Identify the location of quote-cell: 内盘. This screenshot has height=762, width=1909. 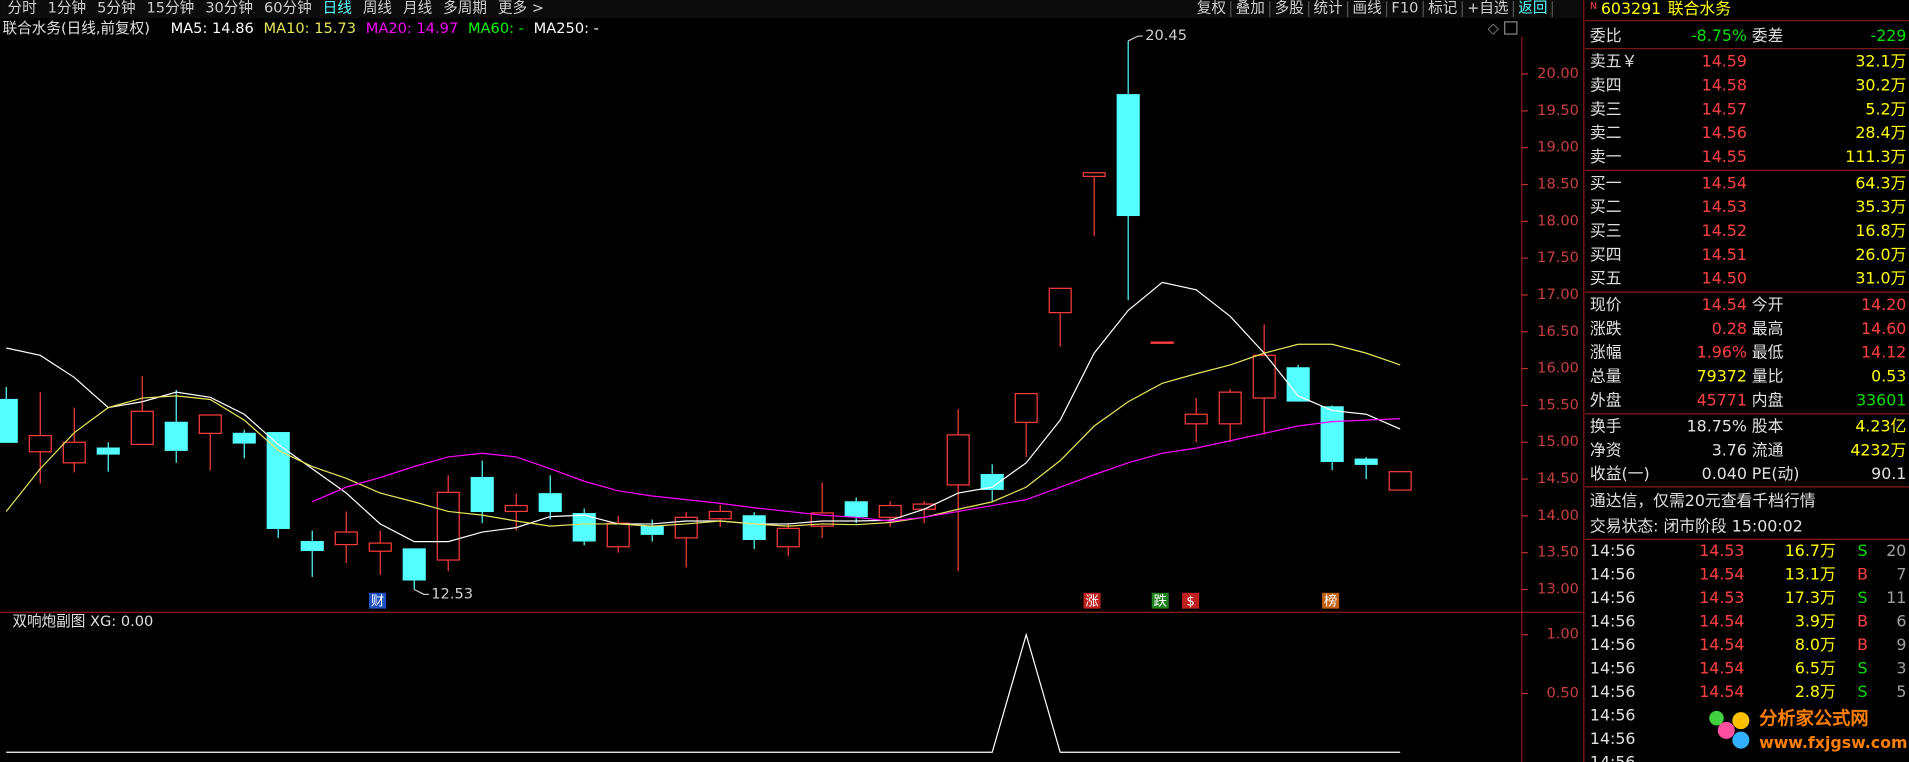
(1768, 399).